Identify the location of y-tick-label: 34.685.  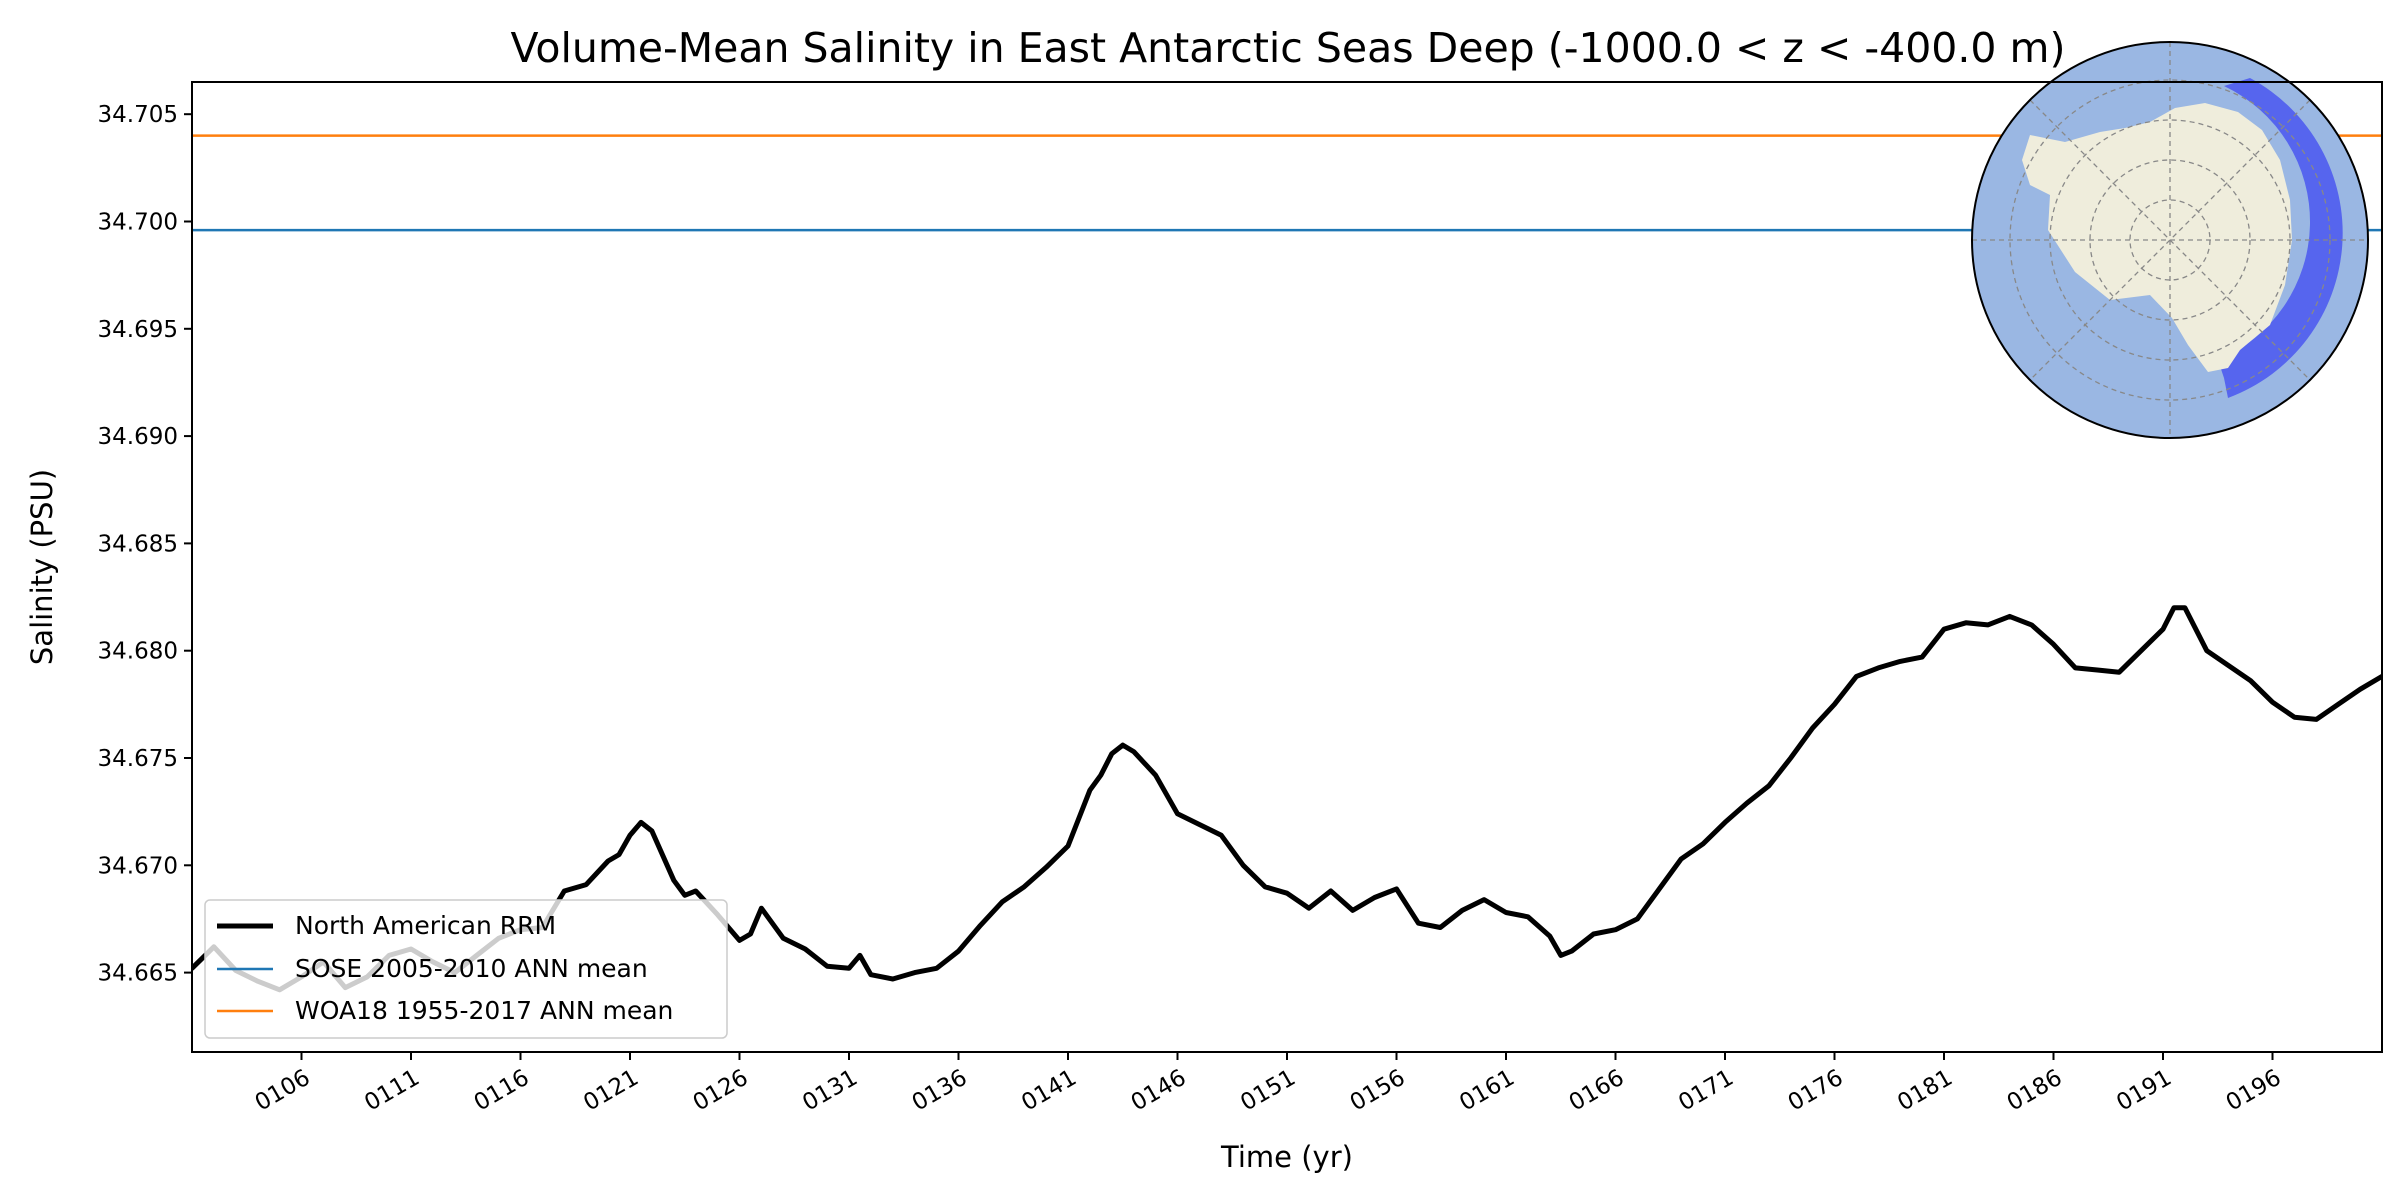
(138, 544).